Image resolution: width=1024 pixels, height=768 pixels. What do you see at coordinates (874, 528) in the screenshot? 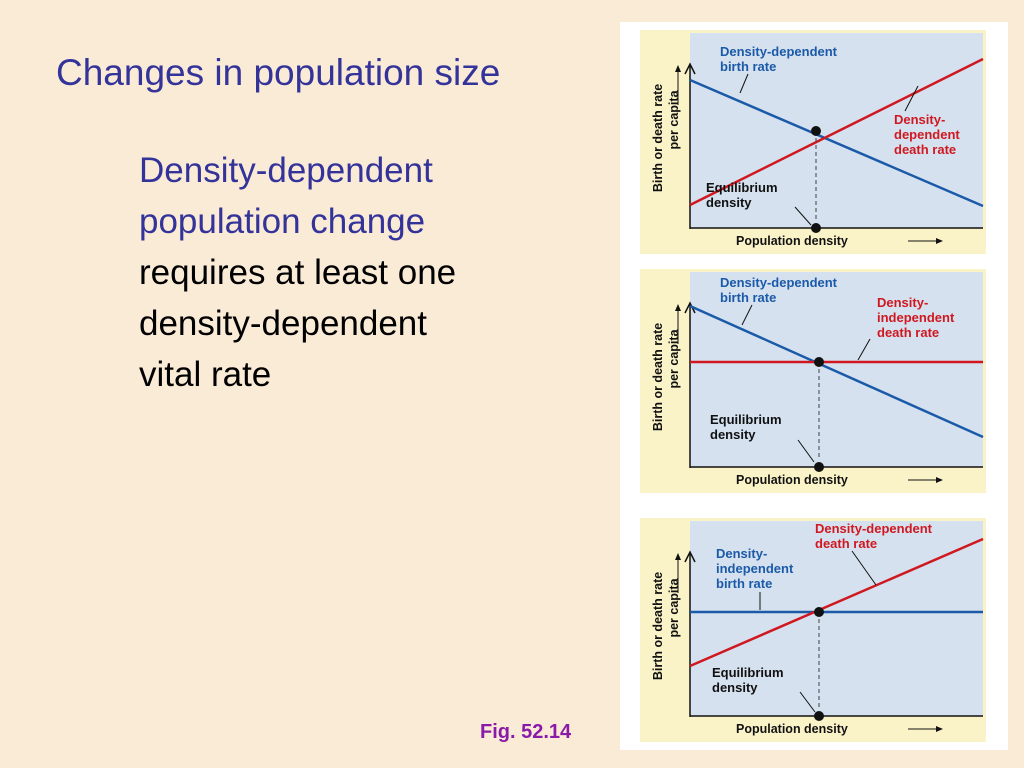
I see `death-rate-label: Density-dependent` at bounding box center [874, 528].